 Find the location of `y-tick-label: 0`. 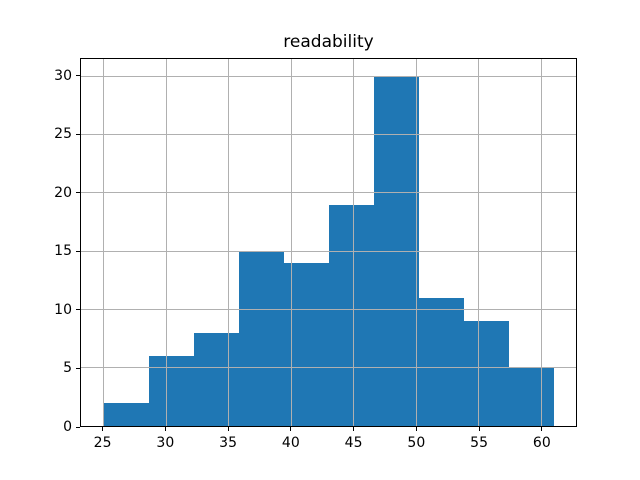

y-tick-label: 0 is located at coordinates (67, 427).